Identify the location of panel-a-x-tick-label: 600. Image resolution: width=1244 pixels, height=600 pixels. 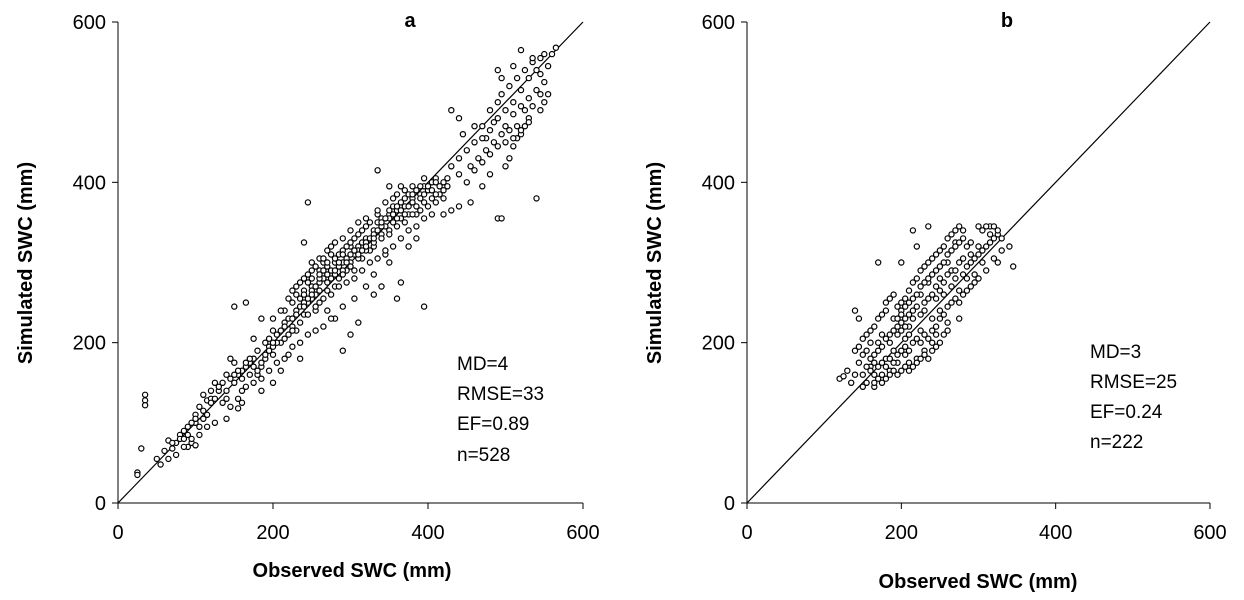
(582, 533).